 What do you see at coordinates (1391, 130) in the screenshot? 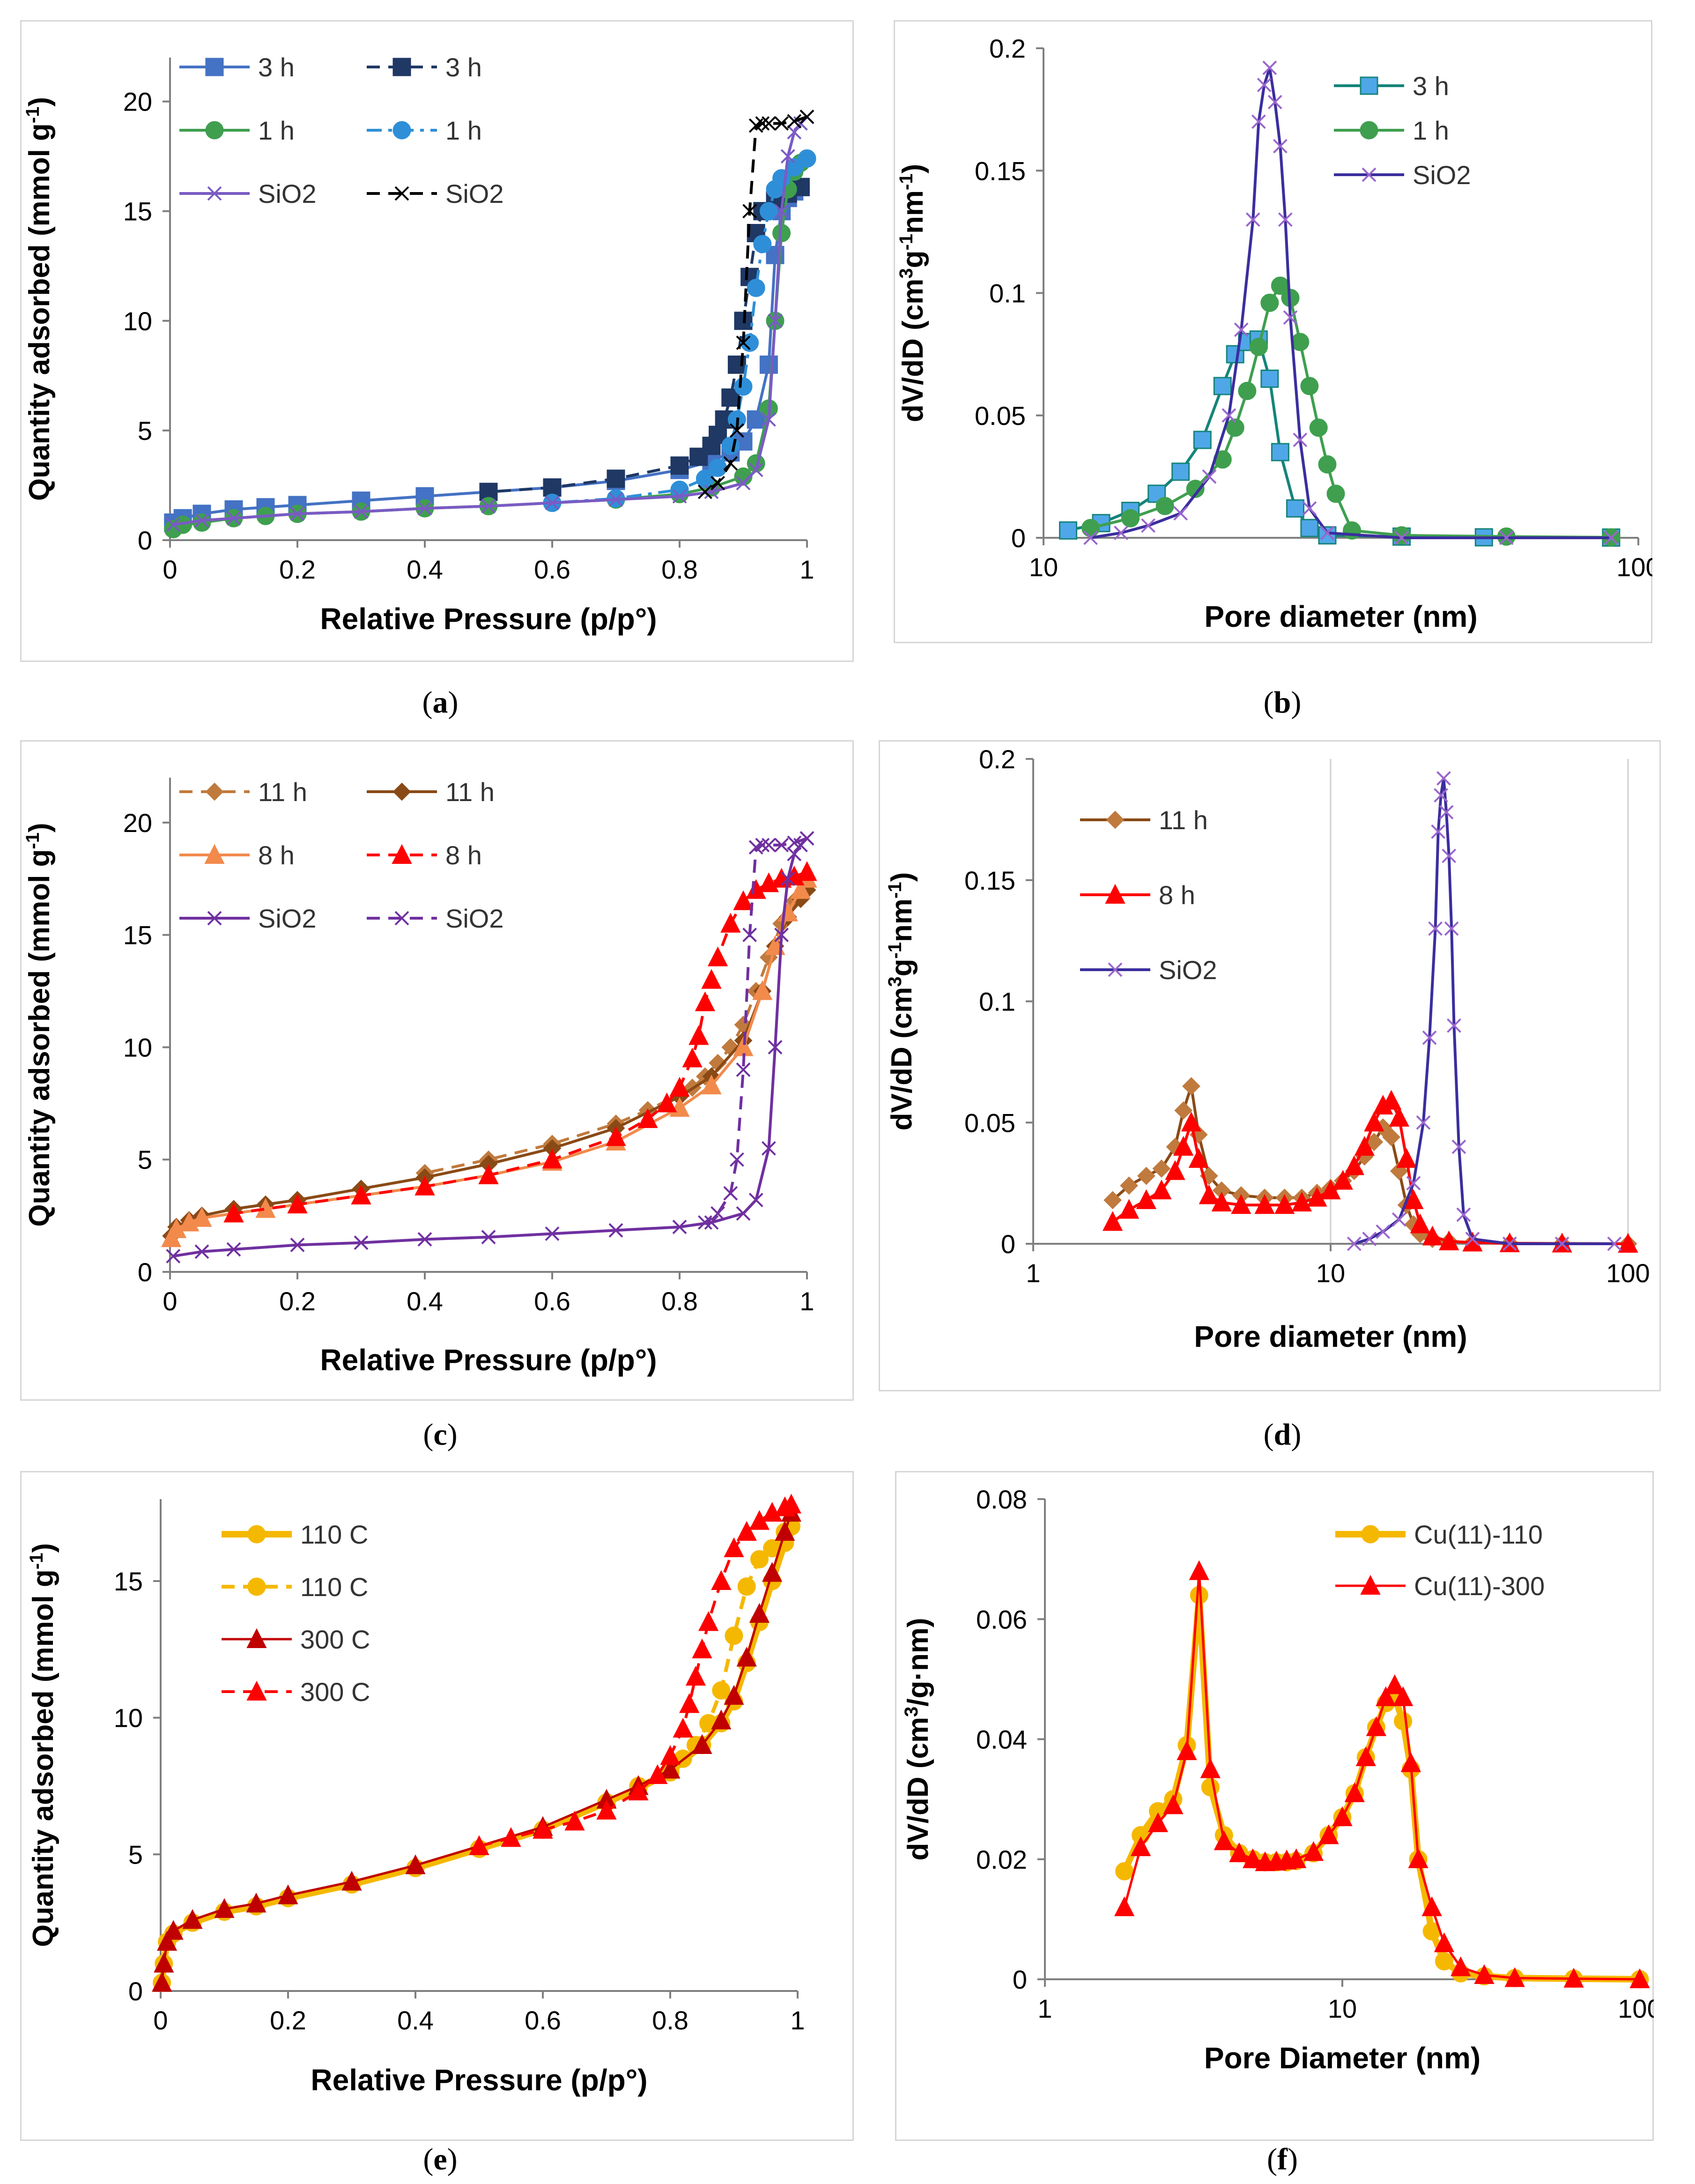
I see `legend-item: 1 h` at bounding box center [1391, 130].